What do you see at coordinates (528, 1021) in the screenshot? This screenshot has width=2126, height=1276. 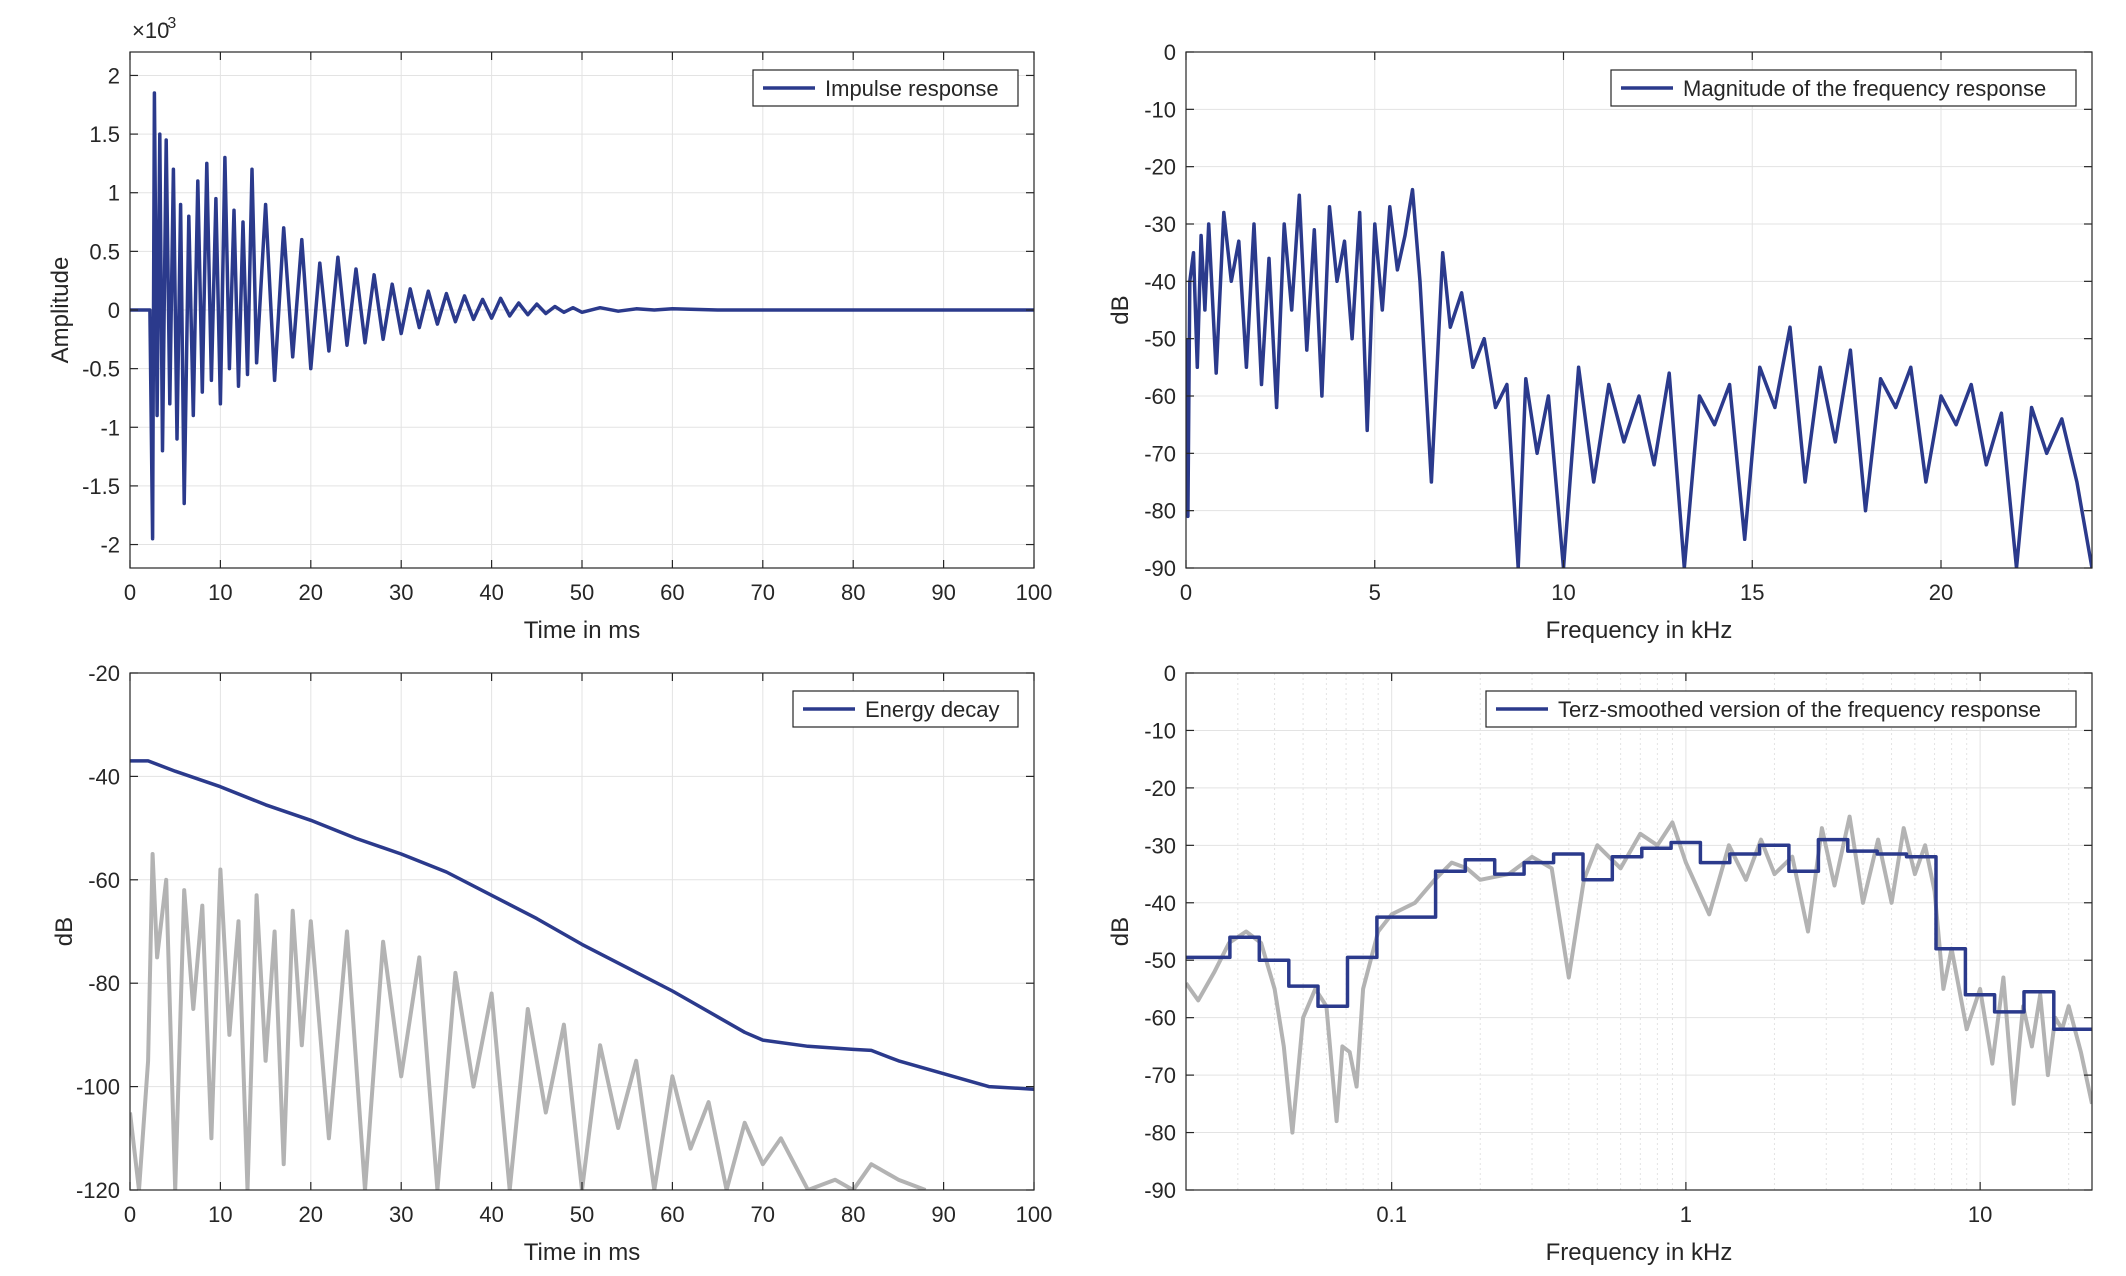 I see `raw-series-line` at bounding box center [528, 1021].